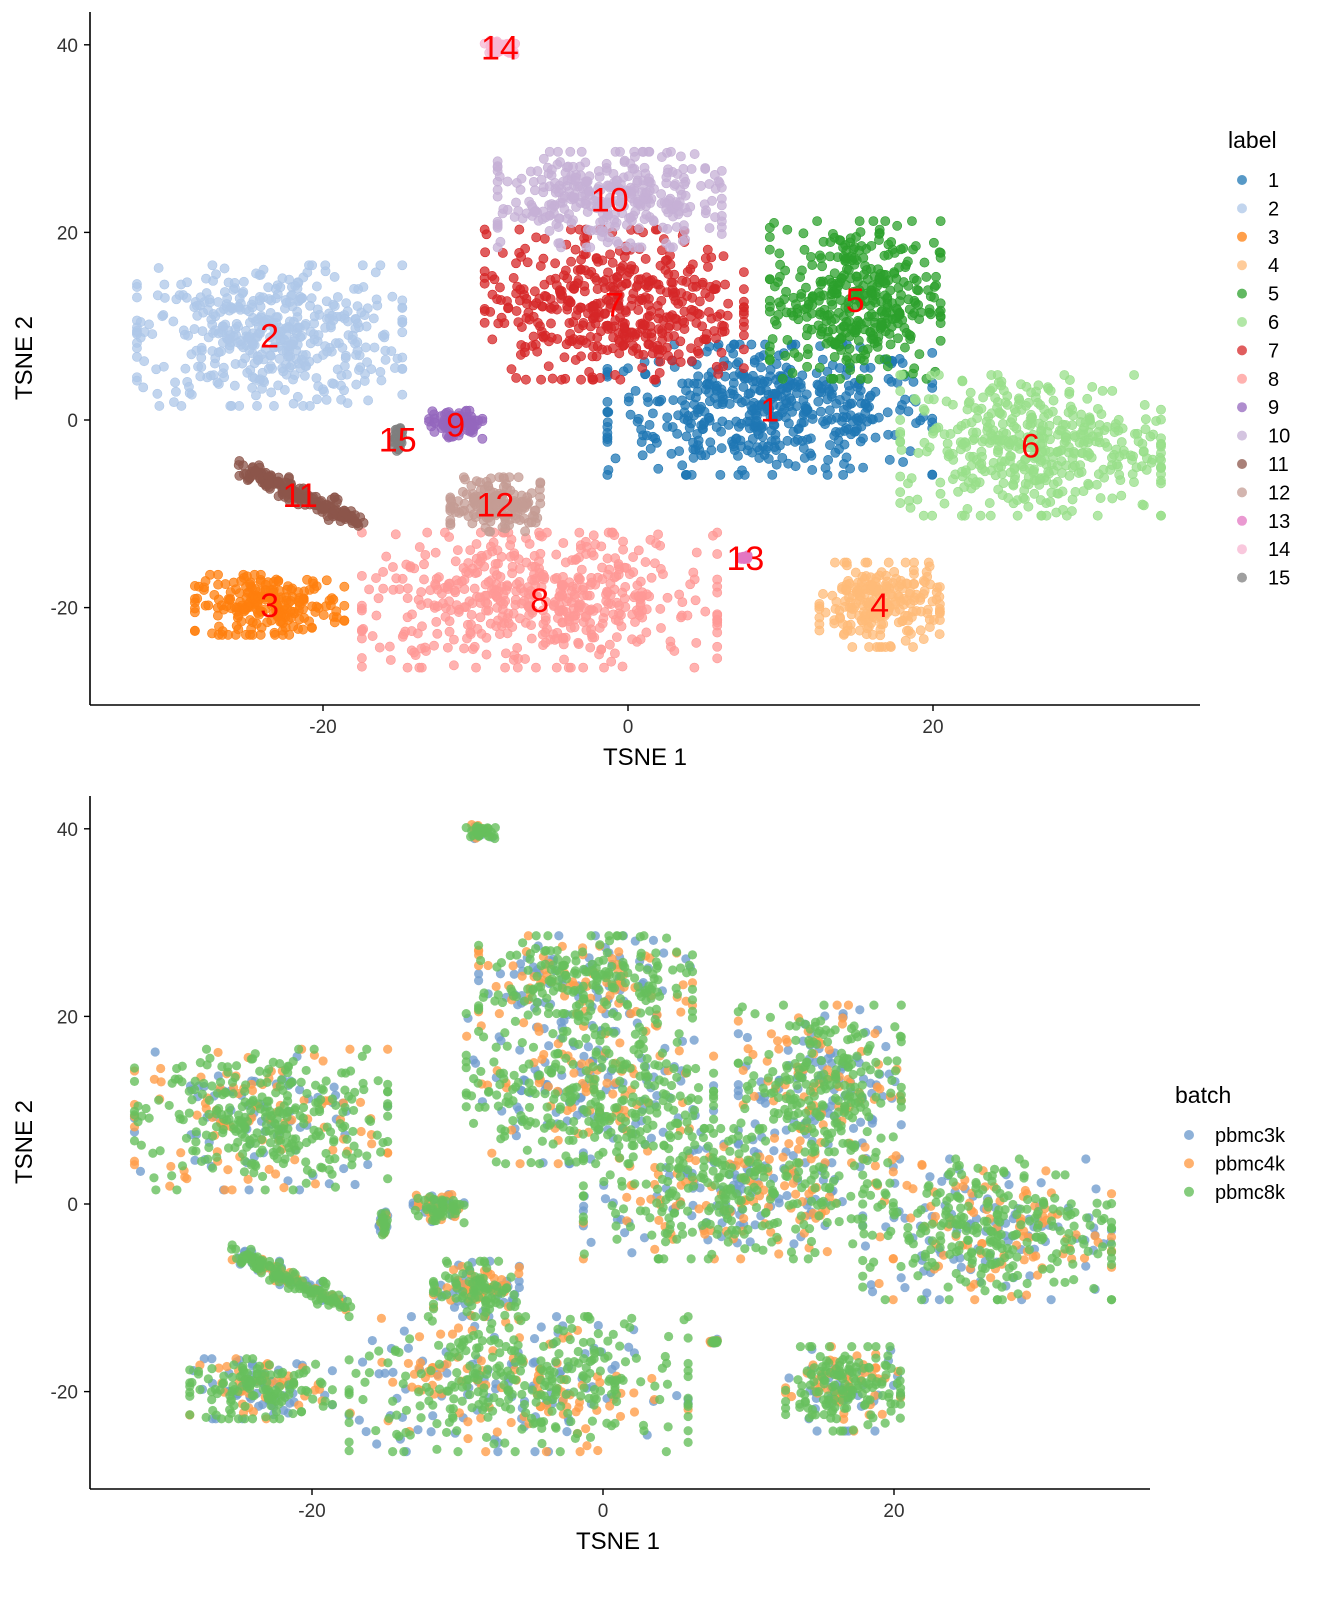  I want to click on legend-label-13: 13, so click(1279, 522).